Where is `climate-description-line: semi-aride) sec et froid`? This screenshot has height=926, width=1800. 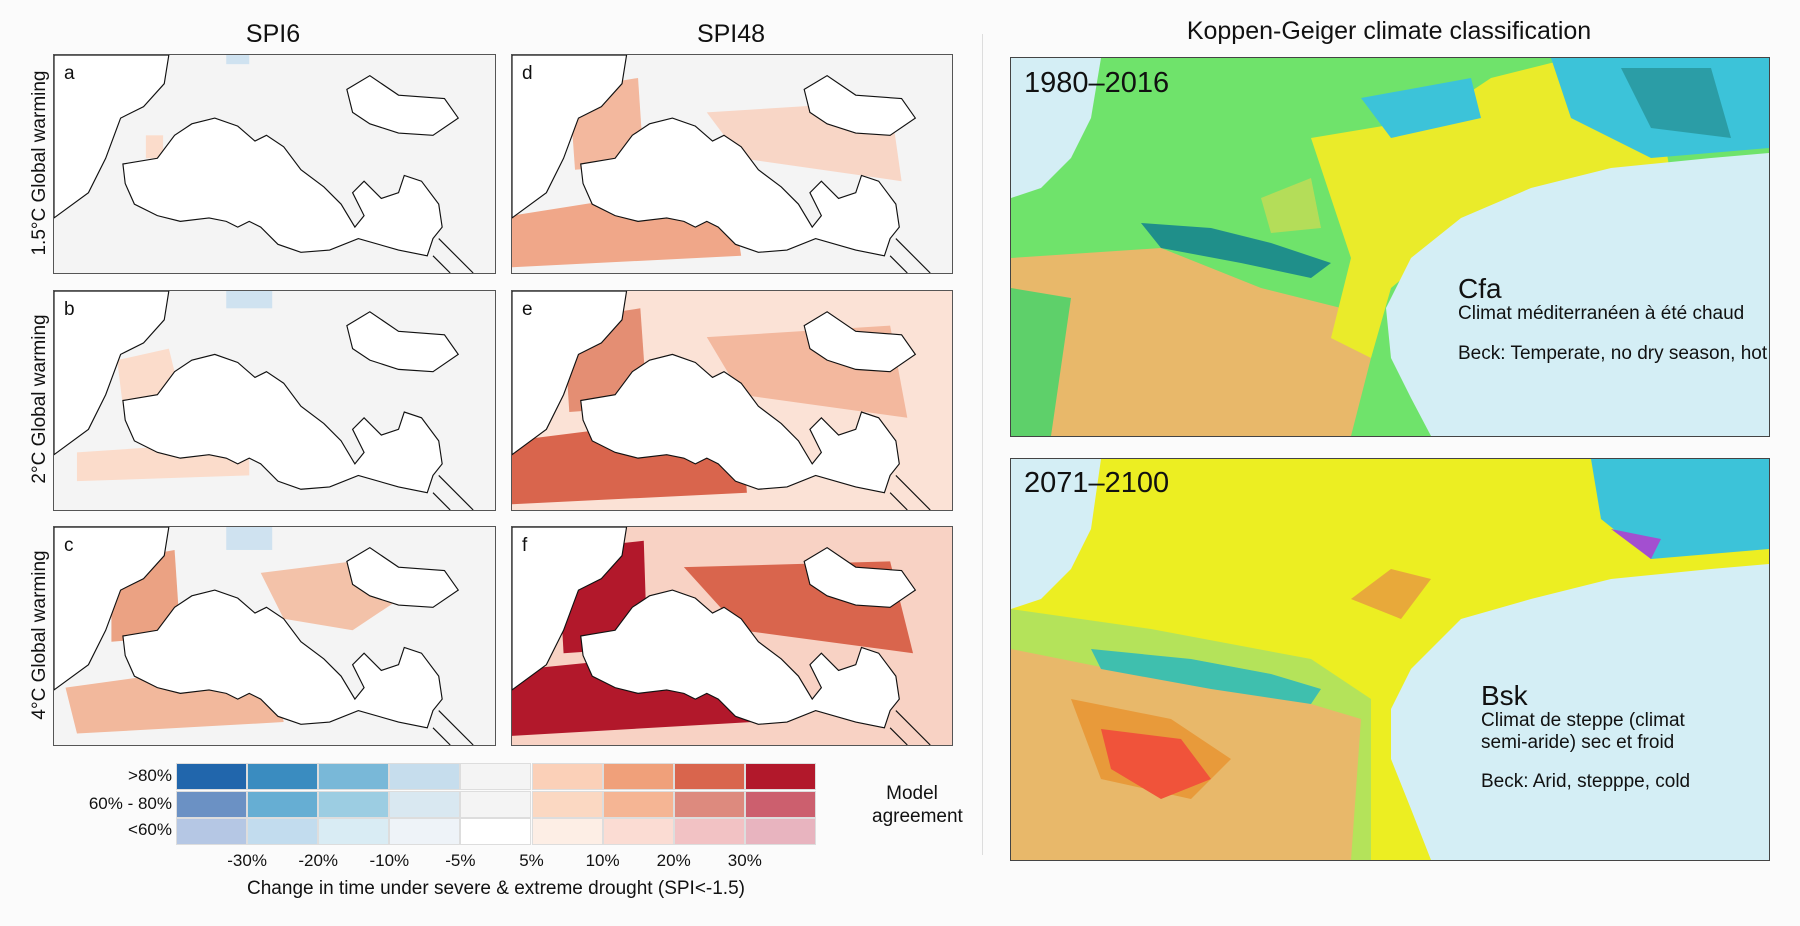 climate-description-line: semi-aride) sec et froid is located at coordinates (1578, 742).